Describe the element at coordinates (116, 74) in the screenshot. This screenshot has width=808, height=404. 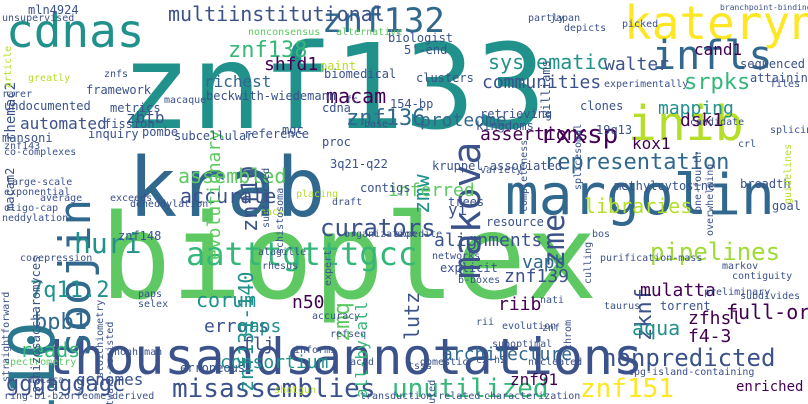
I see `cloud-word: znfs` at that location.